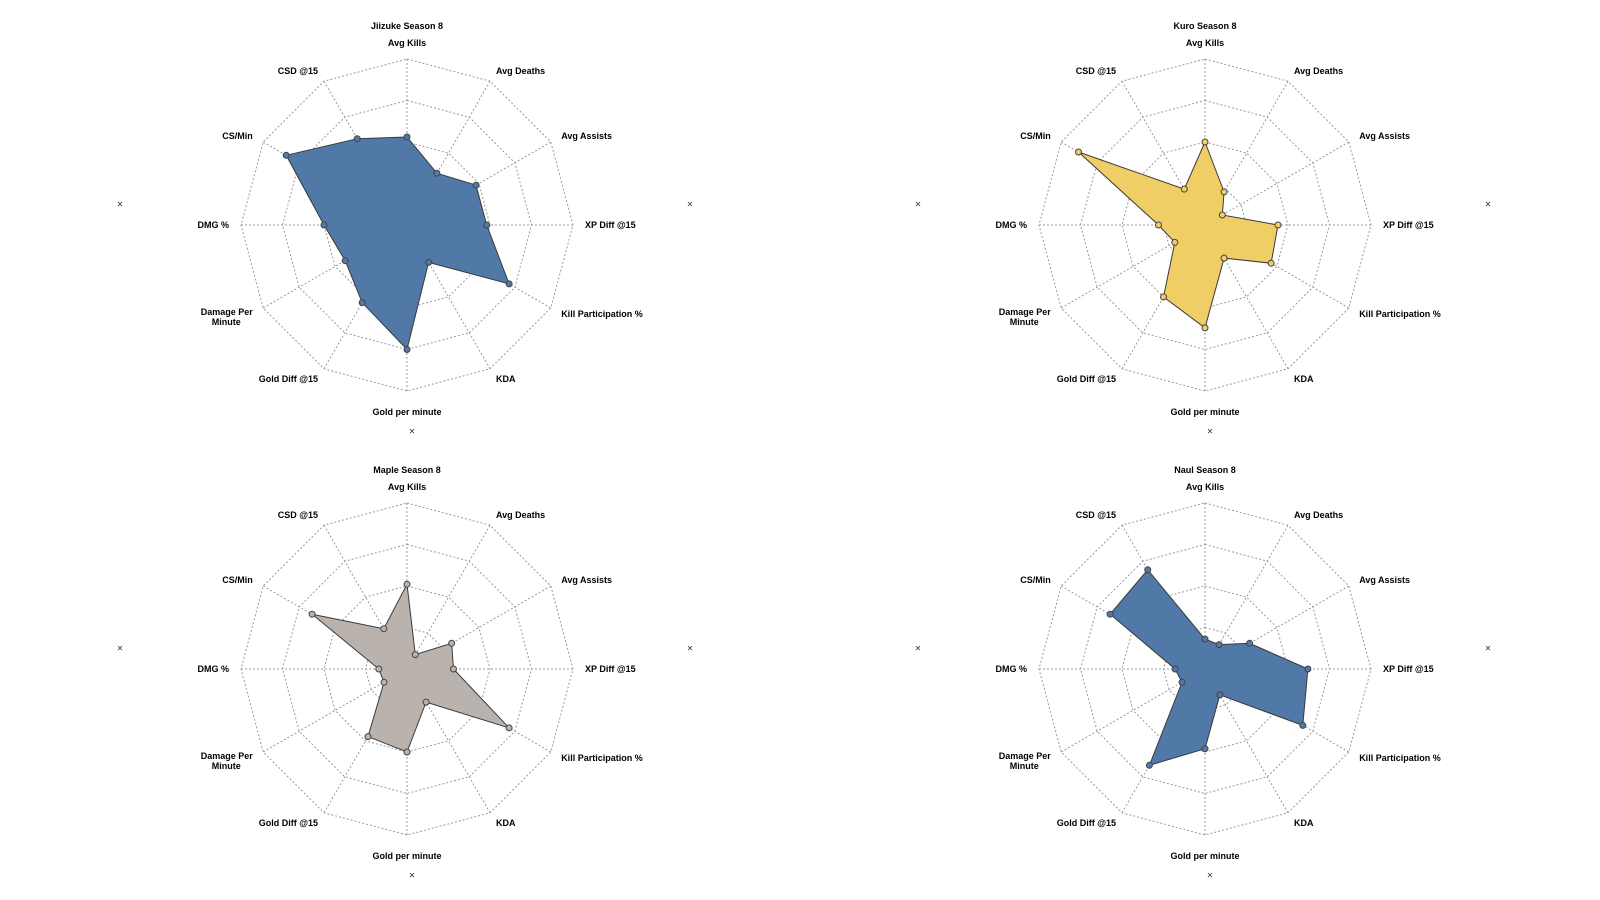  I want to click on chart-title: Maple Season 8, so click(407, 470).